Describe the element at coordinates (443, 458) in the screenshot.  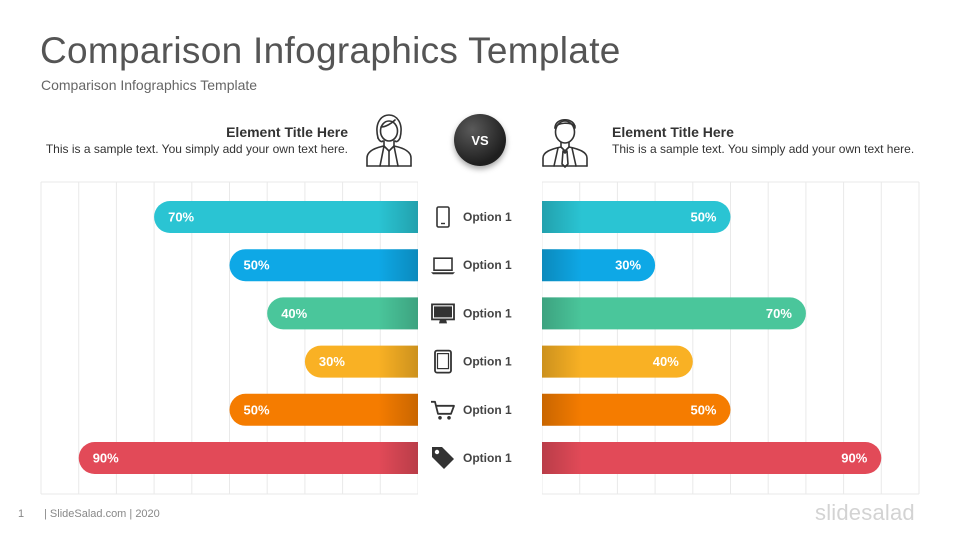
I see `price-tag-icon` at that location.